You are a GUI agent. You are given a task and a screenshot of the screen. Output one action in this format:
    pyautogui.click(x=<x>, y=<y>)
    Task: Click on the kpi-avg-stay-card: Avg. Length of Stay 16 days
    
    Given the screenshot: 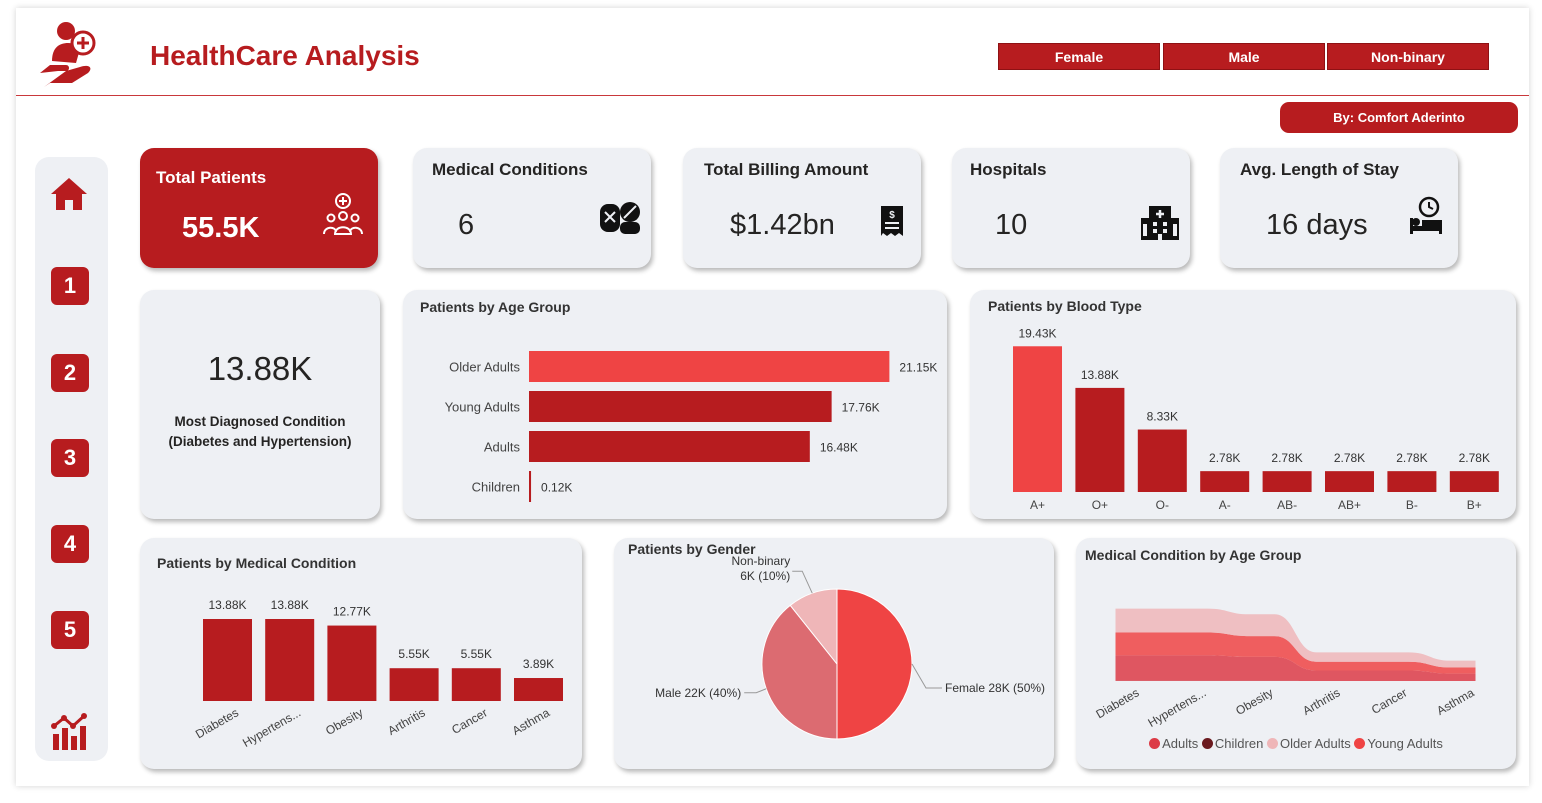 What is the action you would take?
    pyautogui.click(x=1339, y=208)
    